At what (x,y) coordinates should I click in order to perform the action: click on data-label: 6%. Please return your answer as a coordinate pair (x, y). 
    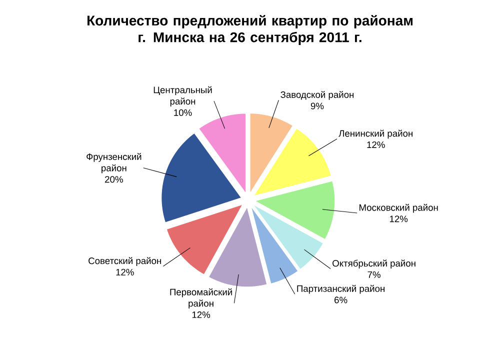
    Looking at the image, I should click on (341, 300).